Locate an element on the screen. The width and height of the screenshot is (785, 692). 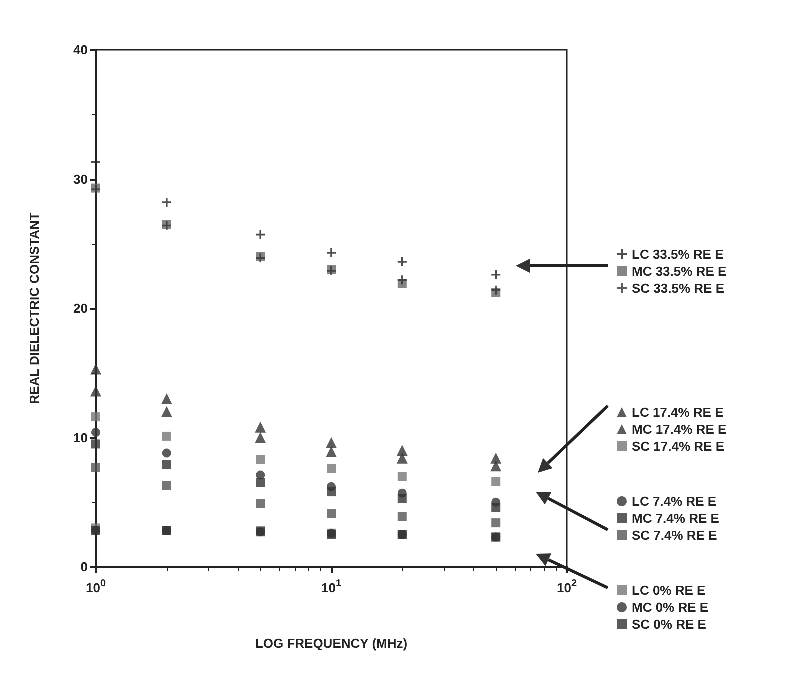
legend-label: SC 0% RE E is located at coordinates (669, 624).